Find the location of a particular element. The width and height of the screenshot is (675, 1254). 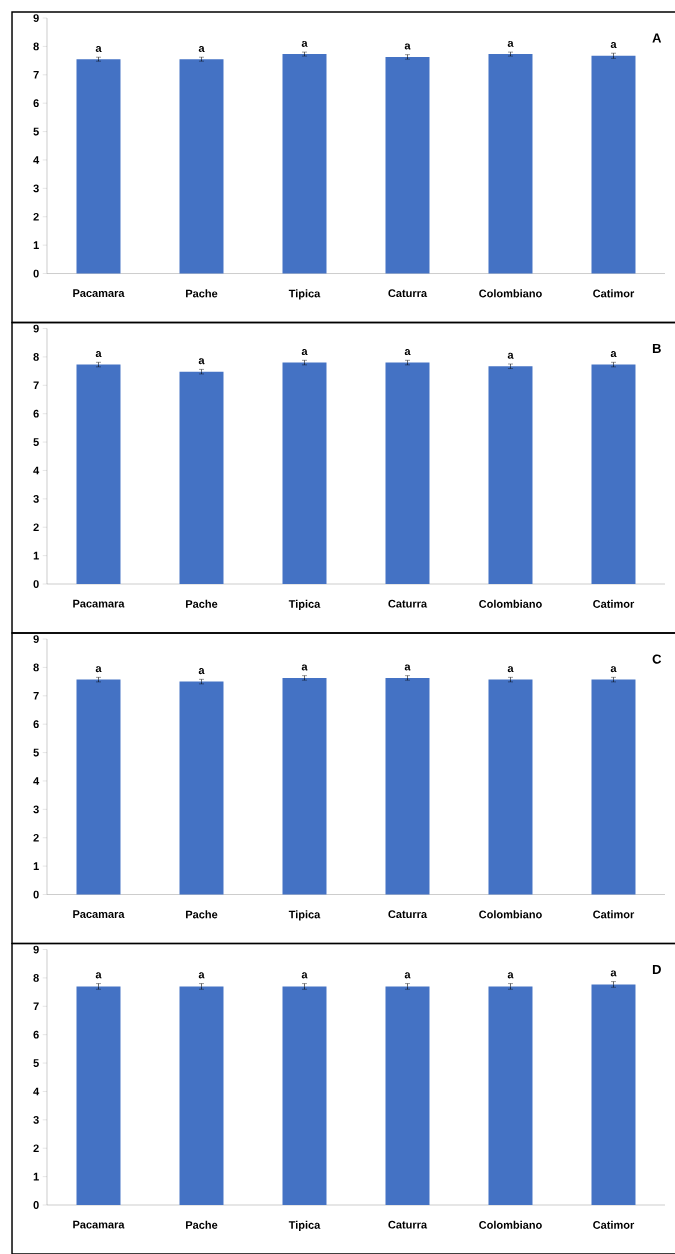

text: C is located at coordinates (657, 659).